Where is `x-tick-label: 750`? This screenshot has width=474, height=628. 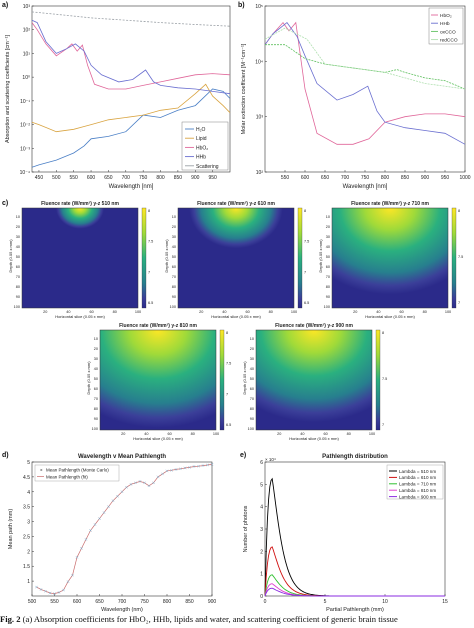
x-tick-label: 750 is located at coordinates (365, 178).